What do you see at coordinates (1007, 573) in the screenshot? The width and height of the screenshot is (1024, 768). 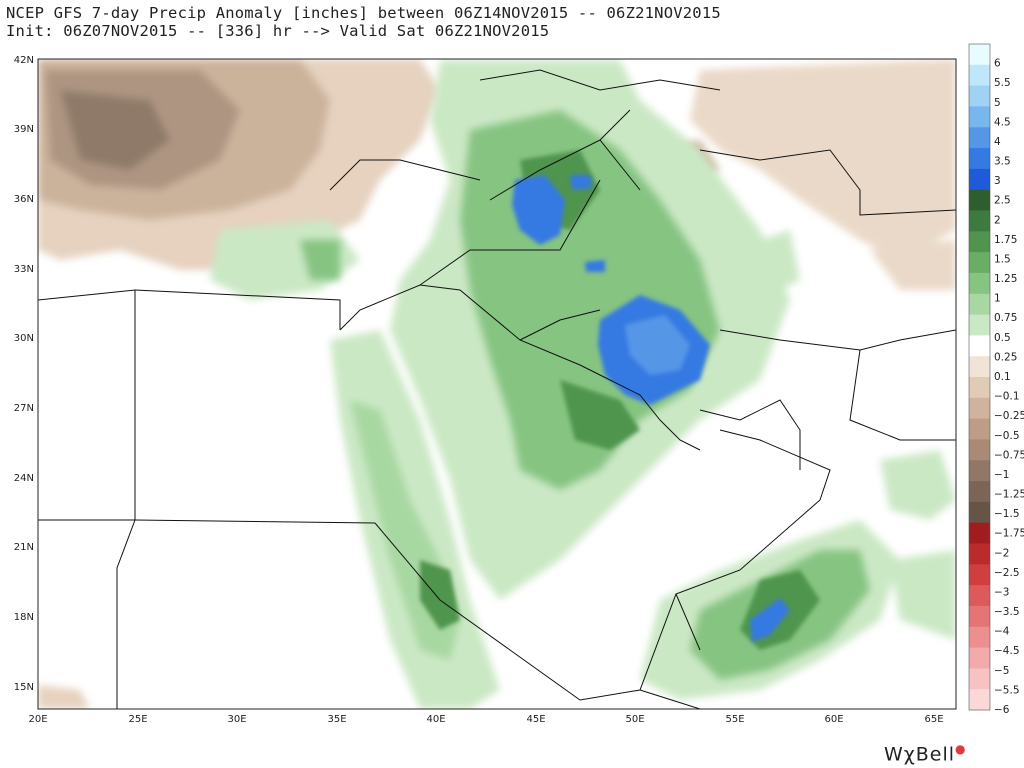 I see `legend-label: −2.5` at bounding box center [1007, 573].